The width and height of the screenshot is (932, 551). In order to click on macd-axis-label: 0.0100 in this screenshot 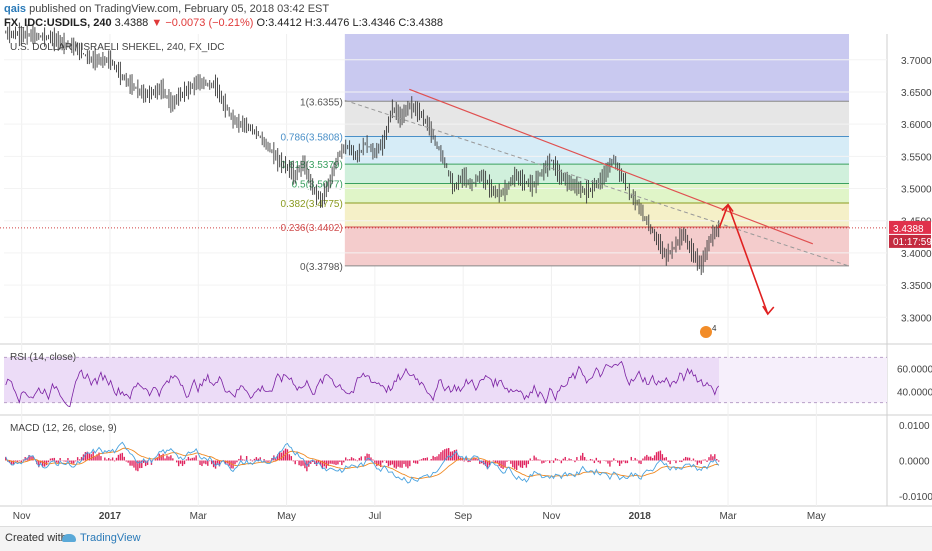, I will do `click(914, 426)`.